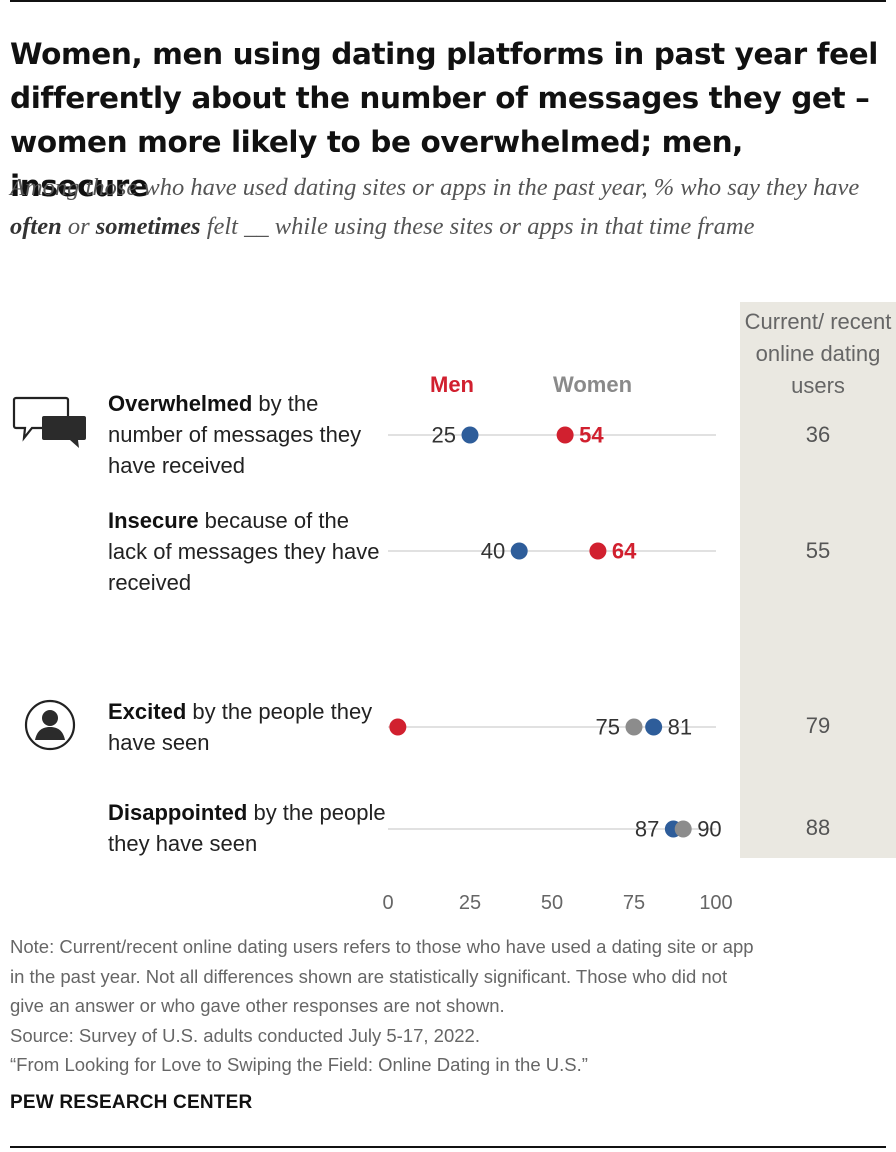 Image resolution: width=896 pixels, height=1152 pixels. What do you see at coordinates (634, 903) in the screenshot?
I see `x-tick-label: 75` at bounding box center [634, 903].